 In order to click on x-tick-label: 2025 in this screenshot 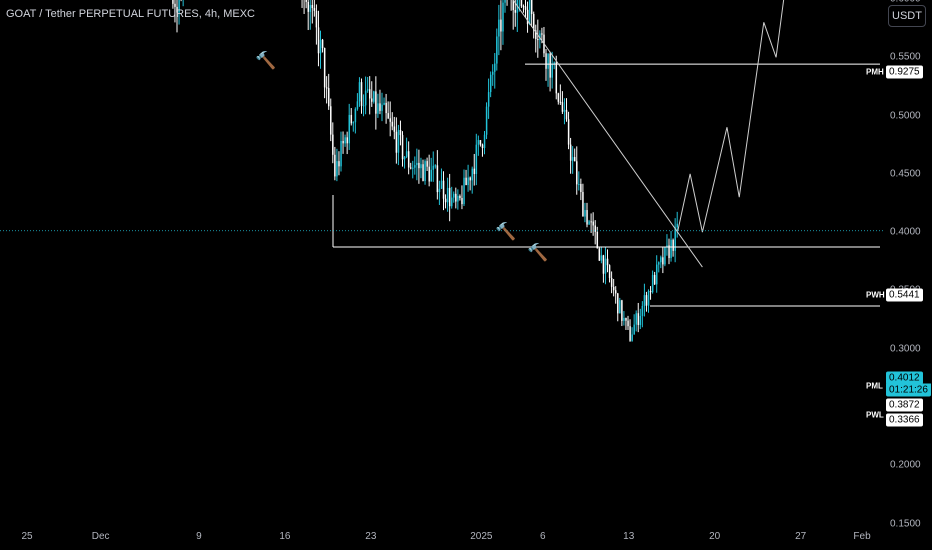, I will do `click(481, 536)`.